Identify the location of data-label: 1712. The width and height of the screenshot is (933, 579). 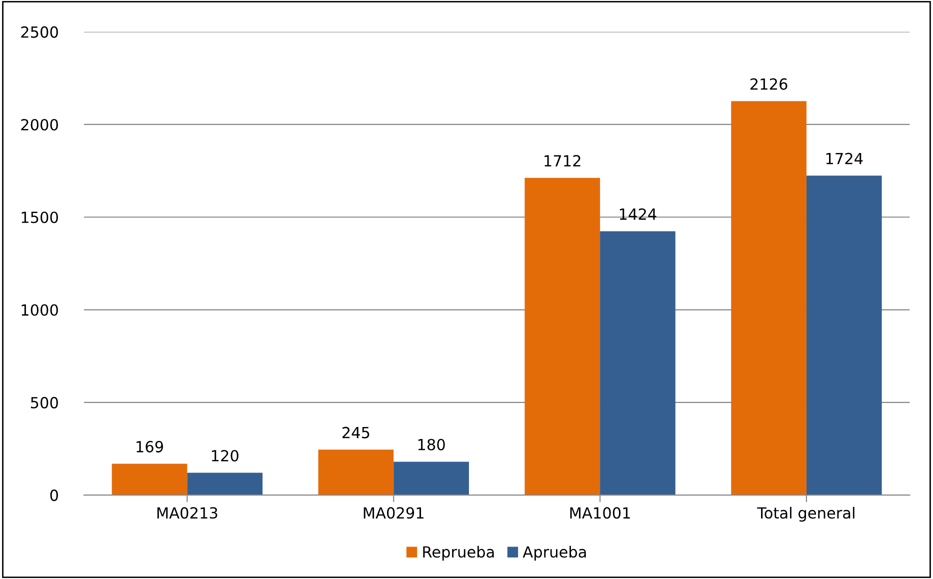
(562, 160).